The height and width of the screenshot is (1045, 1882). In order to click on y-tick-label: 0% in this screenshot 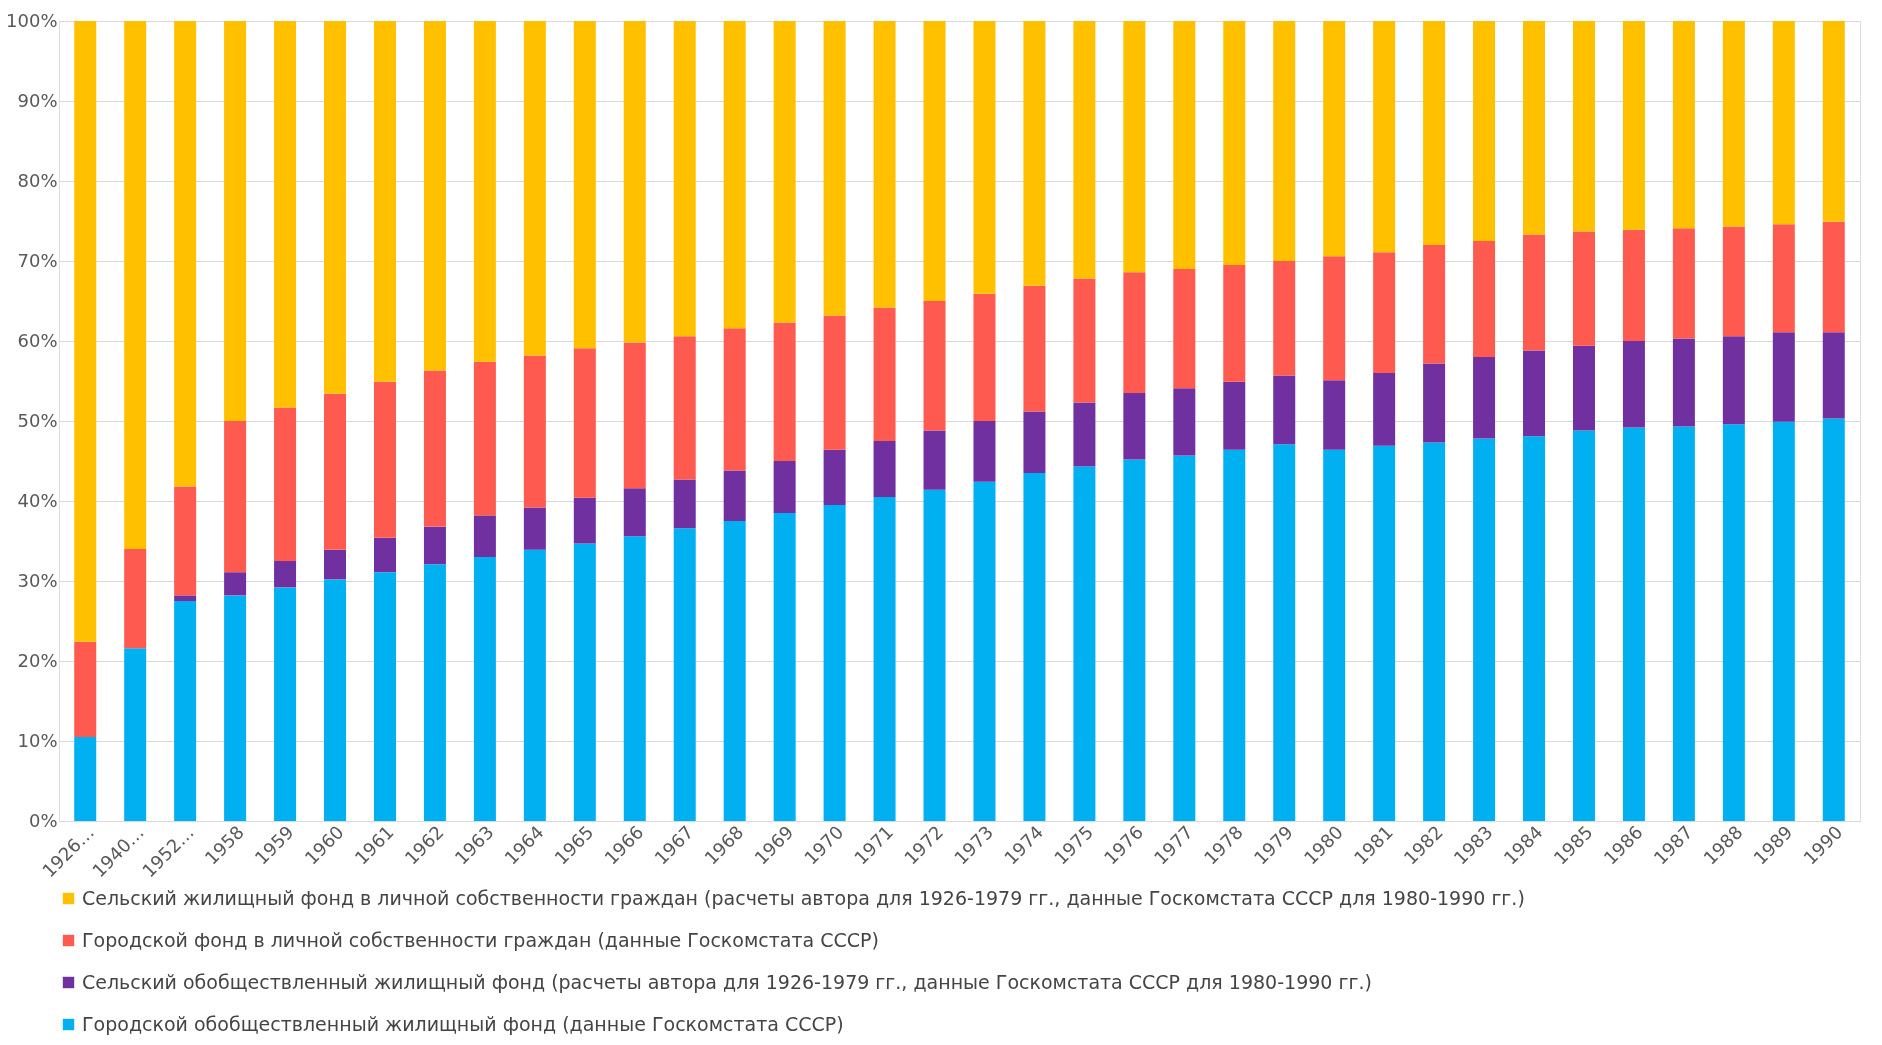, I will do `click(43, 820)`.